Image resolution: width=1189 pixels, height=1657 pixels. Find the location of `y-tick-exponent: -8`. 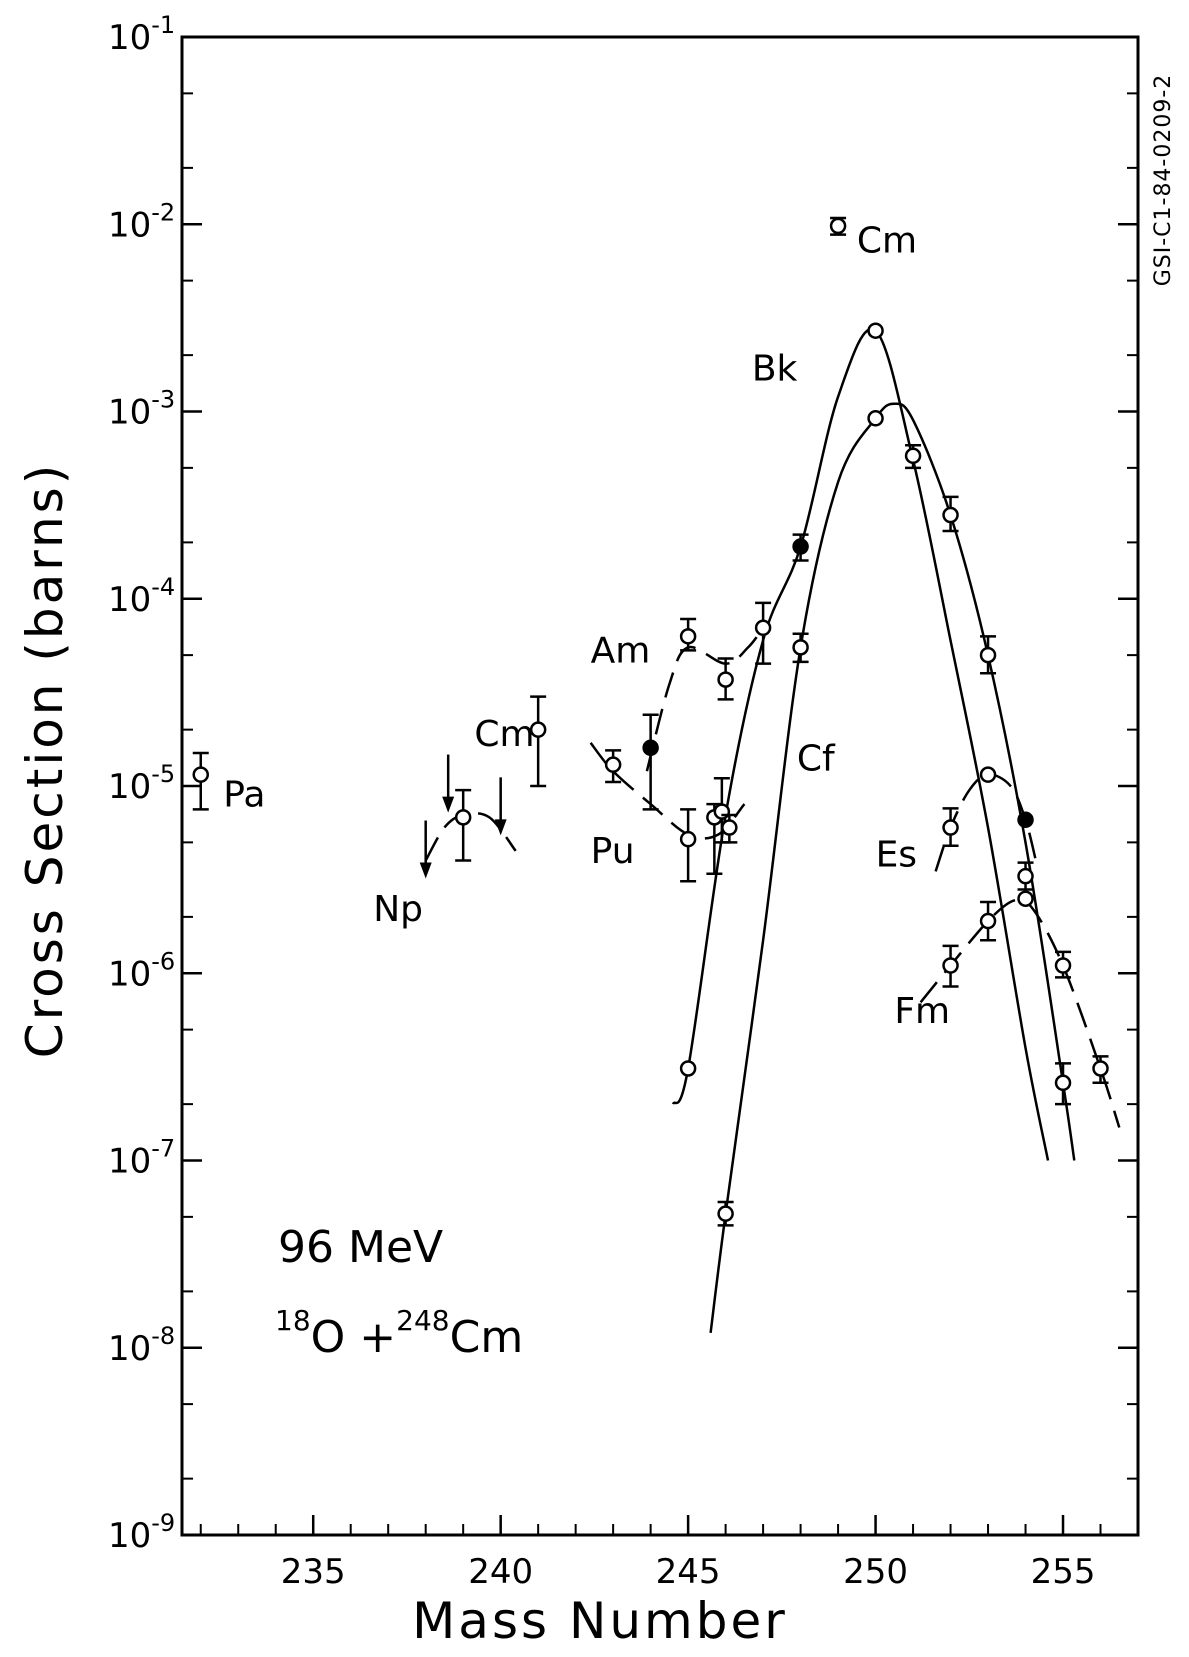

y-tick-exponent: -8 is located at coordinates (163, 1336).